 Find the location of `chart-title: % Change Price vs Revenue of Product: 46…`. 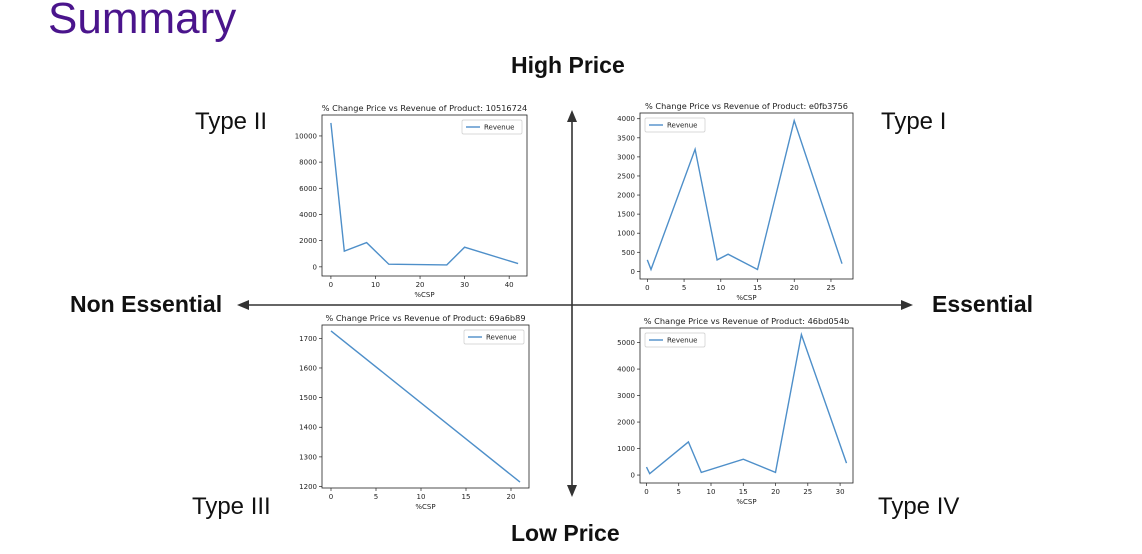

chart-title: % Change Price vs Revenue of Product: 46… is located at coordinates (746, 321).